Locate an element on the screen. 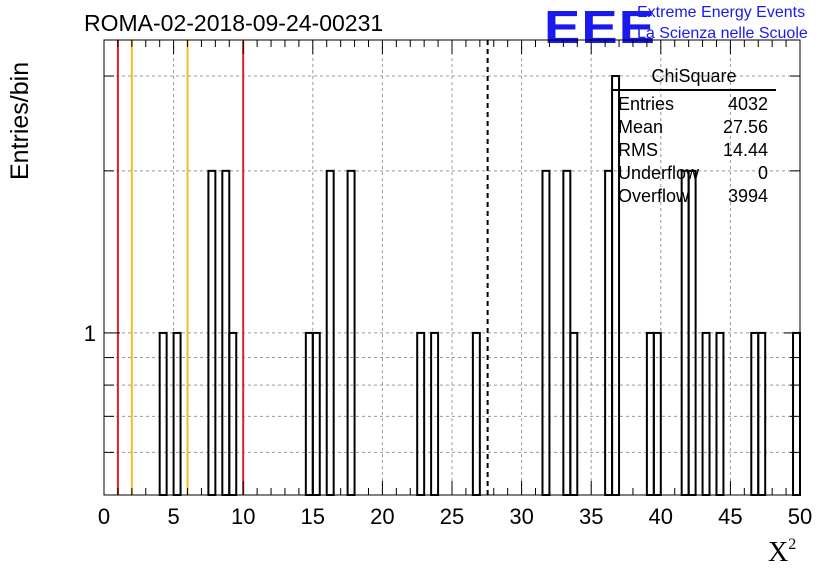 The image size is (836, 572). stats-label: RMS is located at coordinates (638, 150).